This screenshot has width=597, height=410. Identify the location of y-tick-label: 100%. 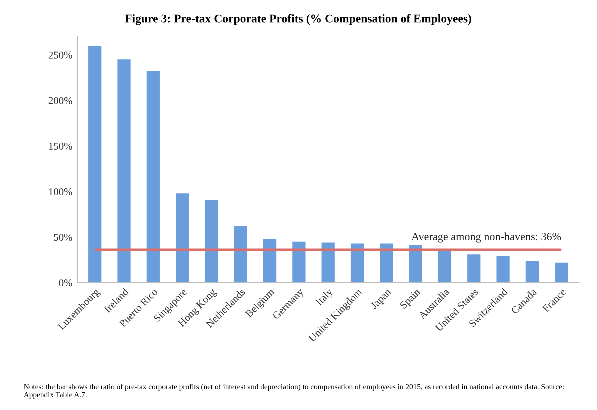
(60, 192).